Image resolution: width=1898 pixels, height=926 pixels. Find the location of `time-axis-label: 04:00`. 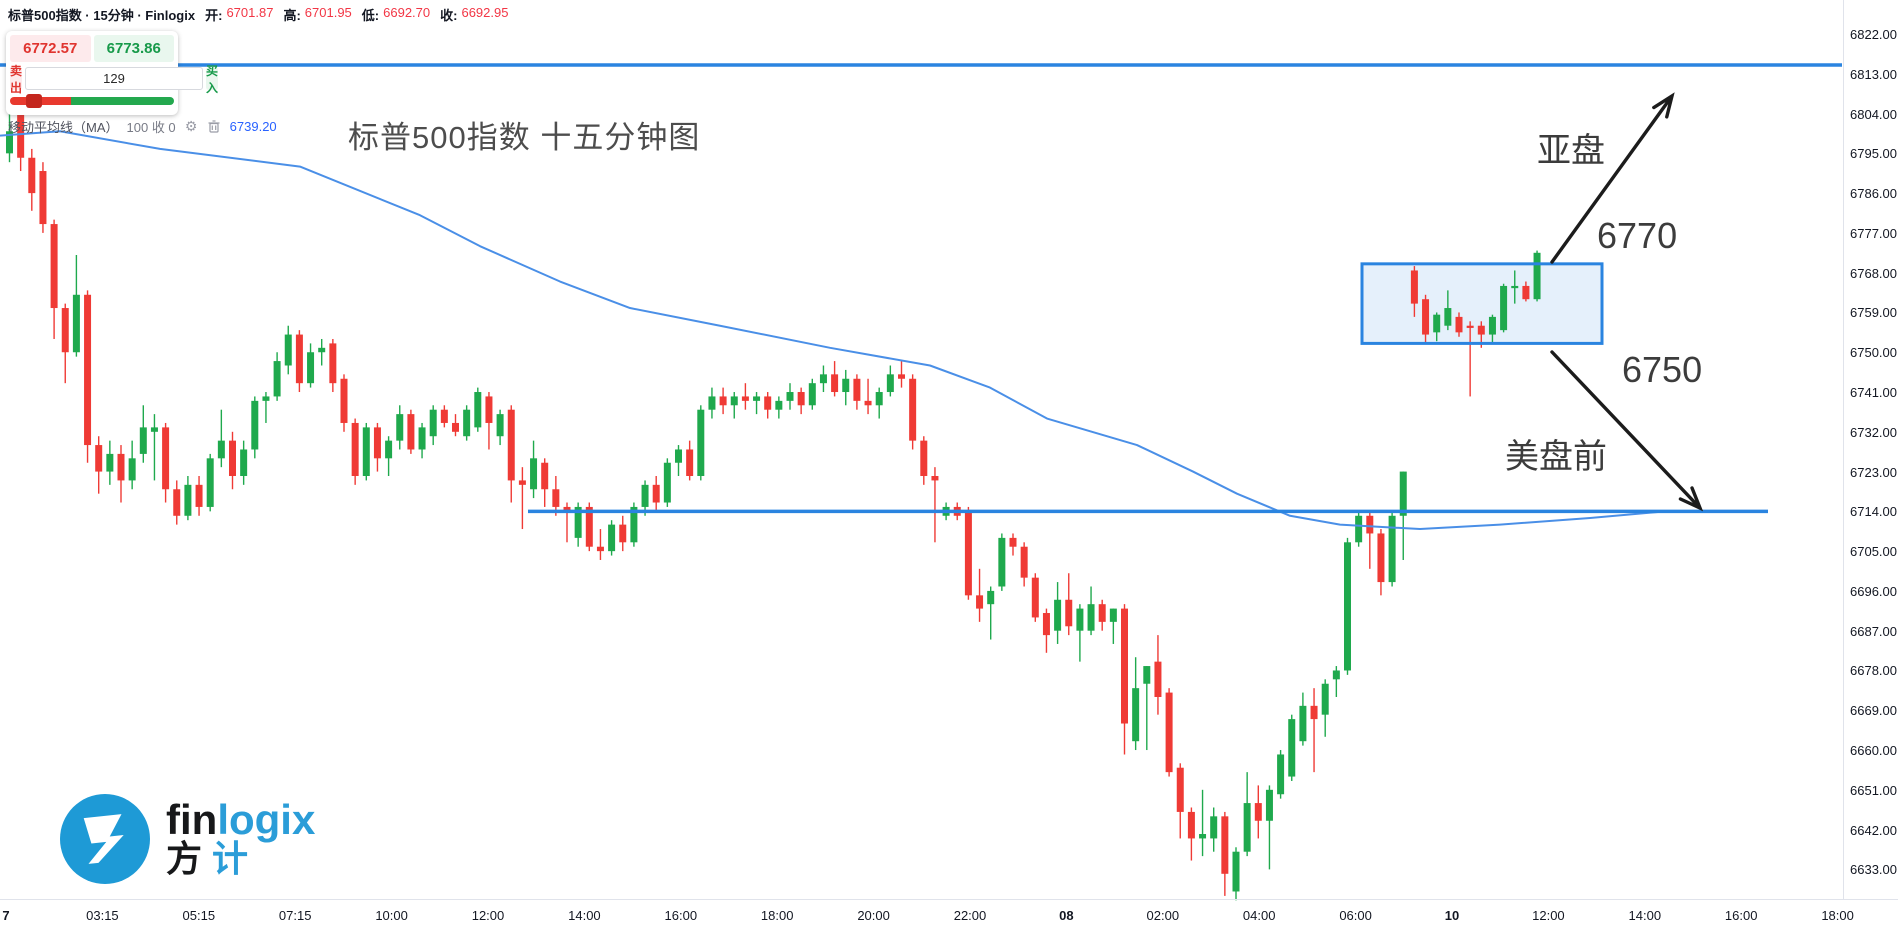

time-axis-label: 04:00 is located at coordinates (1259, 915).